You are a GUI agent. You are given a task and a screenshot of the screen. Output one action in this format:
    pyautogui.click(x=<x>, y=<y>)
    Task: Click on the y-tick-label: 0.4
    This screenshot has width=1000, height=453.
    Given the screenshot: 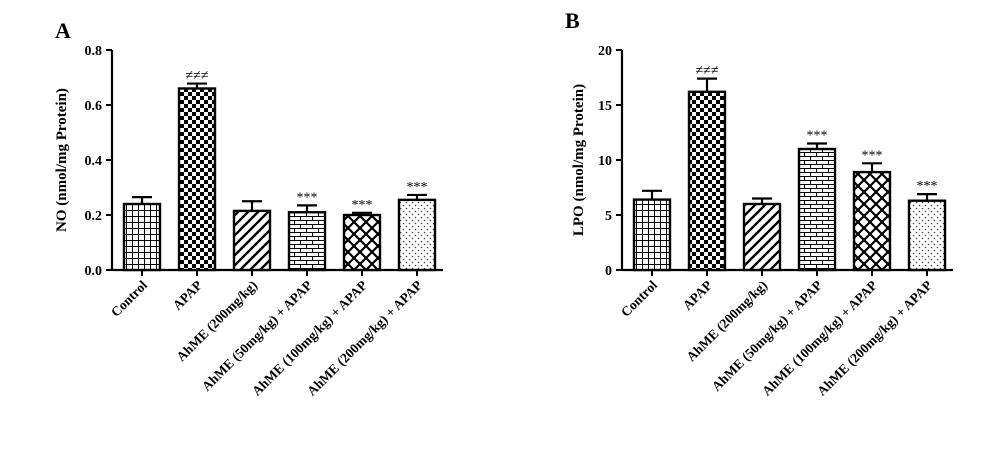 What is the action you would take?
    pyautogui.click(x=94, y=161)
    